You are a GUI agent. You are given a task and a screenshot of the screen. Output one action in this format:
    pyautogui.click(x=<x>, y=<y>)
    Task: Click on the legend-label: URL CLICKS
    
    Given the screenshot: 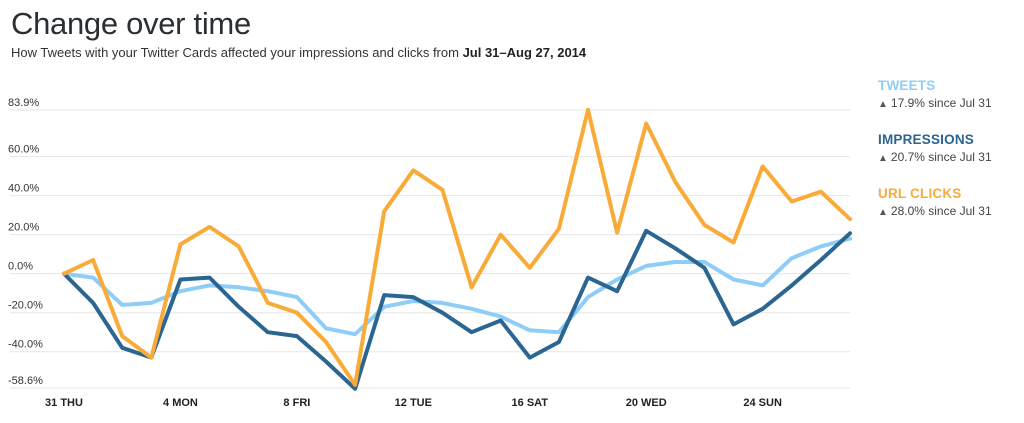 What is the action you would take?
    pyautogui.click(x=920, y=193)
    